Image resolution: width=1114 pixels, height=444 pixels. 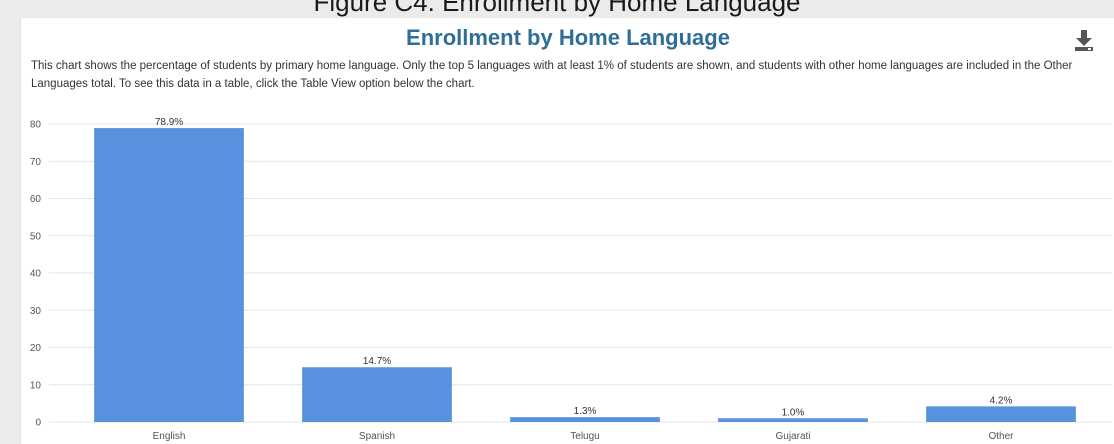 I want to click on y-tick-label: 50, so click(x=36, y=236).